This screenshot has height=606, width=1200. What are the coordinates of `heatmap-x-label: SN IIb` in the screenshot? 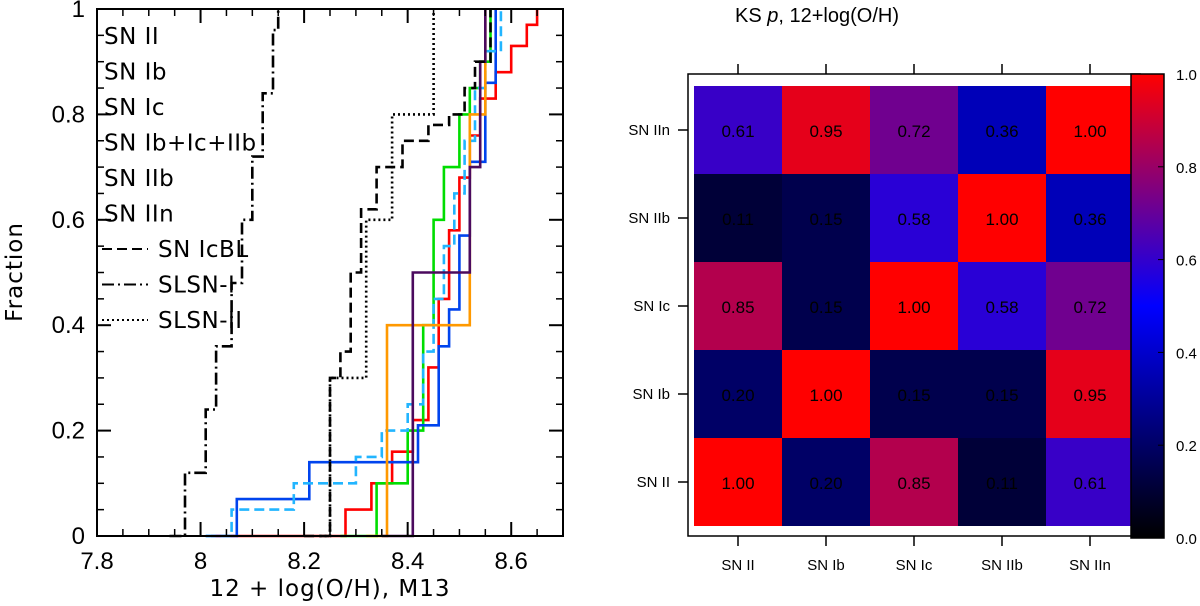 It's located at (1002, 565).